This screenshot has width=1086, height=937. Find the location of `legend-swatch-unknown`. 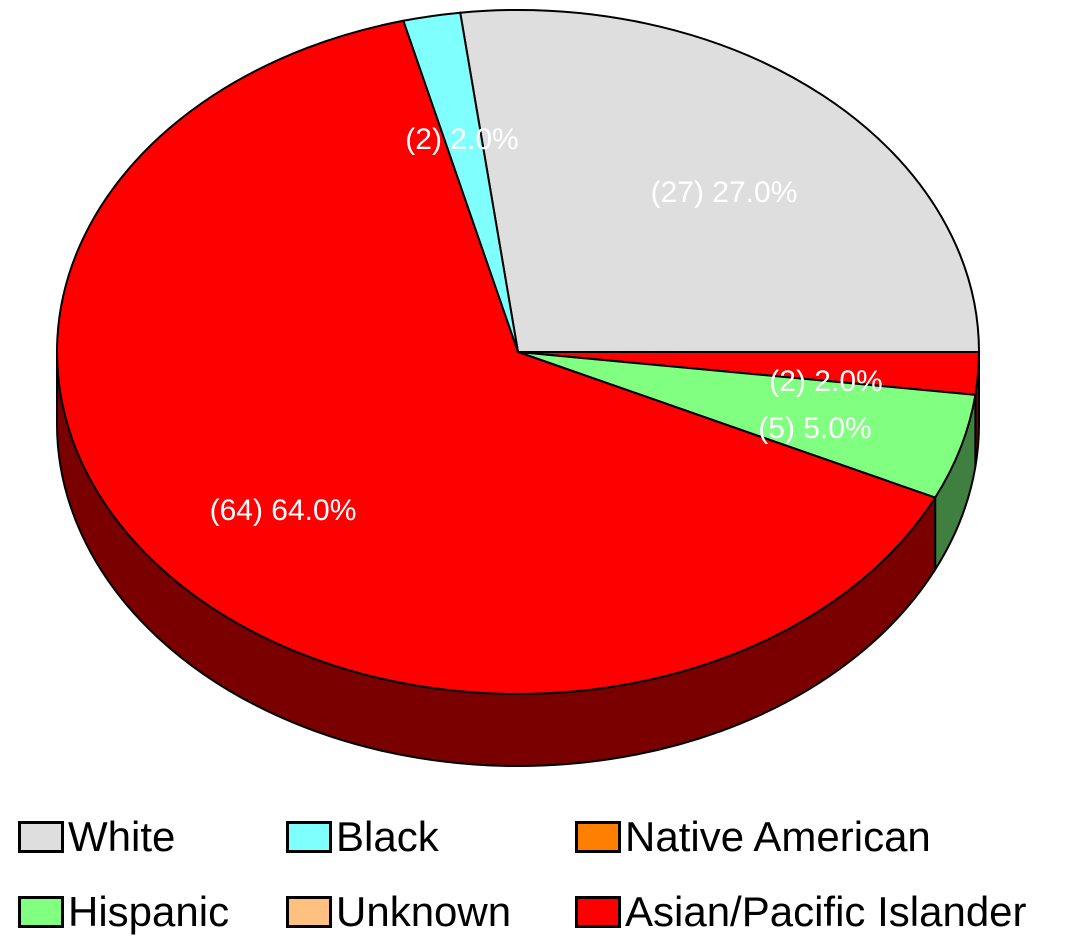

legend-swatch-unknown is located at coordinates (309, 912).